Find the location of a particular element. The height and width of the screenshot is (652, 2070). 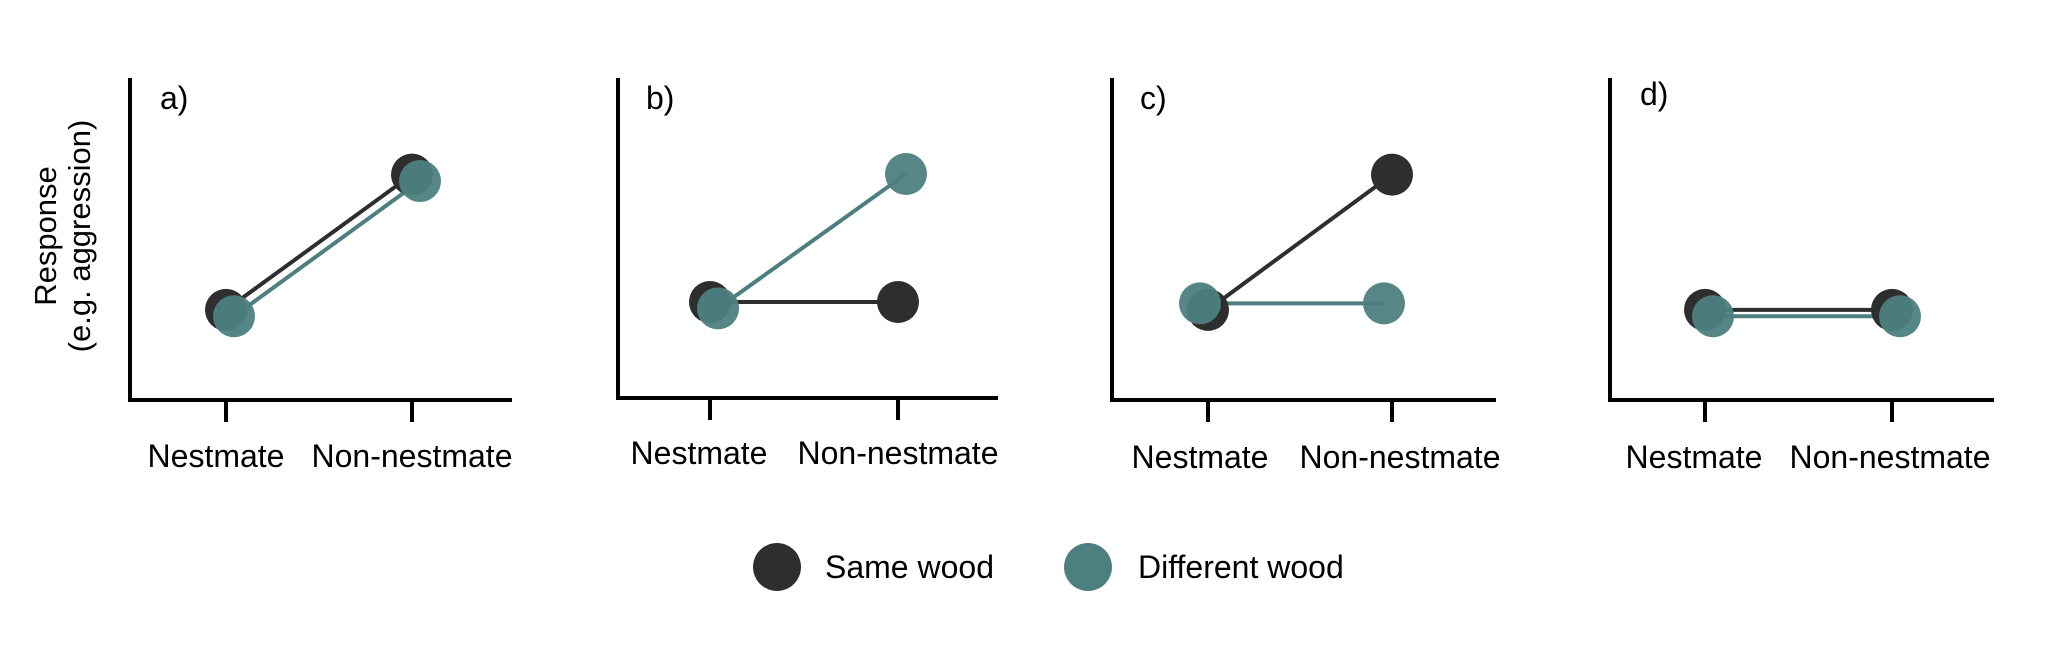

panel-a-line-different is located at coordinates (327, 248).